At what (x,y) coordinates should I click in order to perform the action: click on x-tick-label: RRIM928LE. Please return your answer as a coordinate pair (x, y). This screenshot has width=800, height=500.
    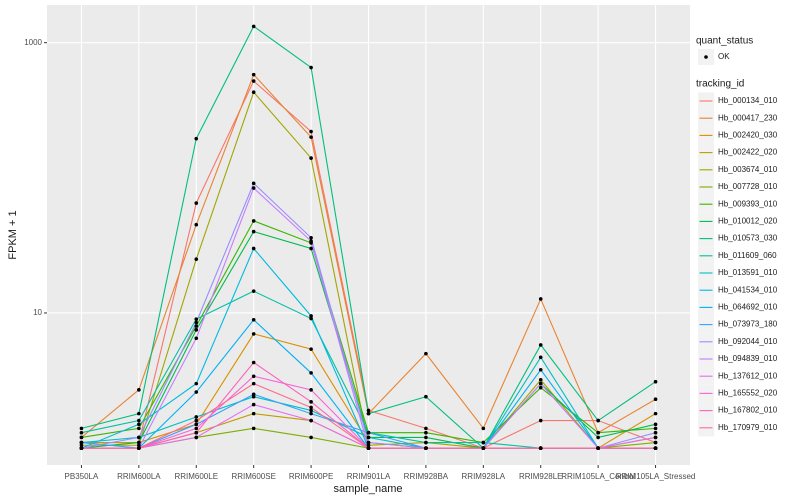
    Looking at the image, I should click on (541, 476).